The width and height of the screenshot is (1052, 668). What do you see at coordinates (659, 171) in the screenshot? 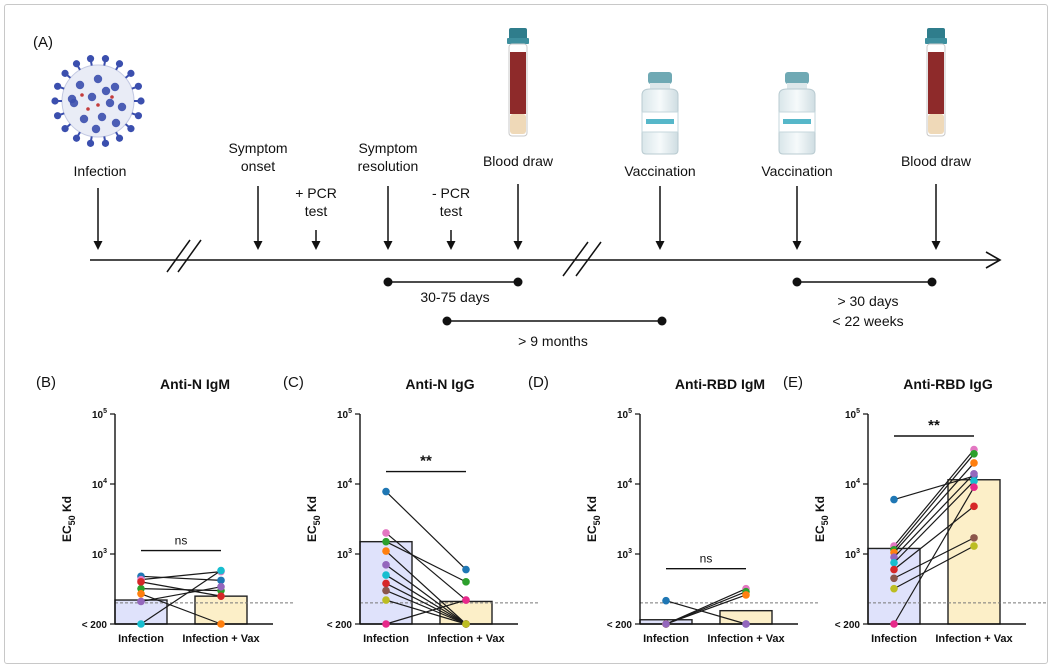
I see `event-label-vaccination-1: Vaccination` at bounding box center [659, 171].